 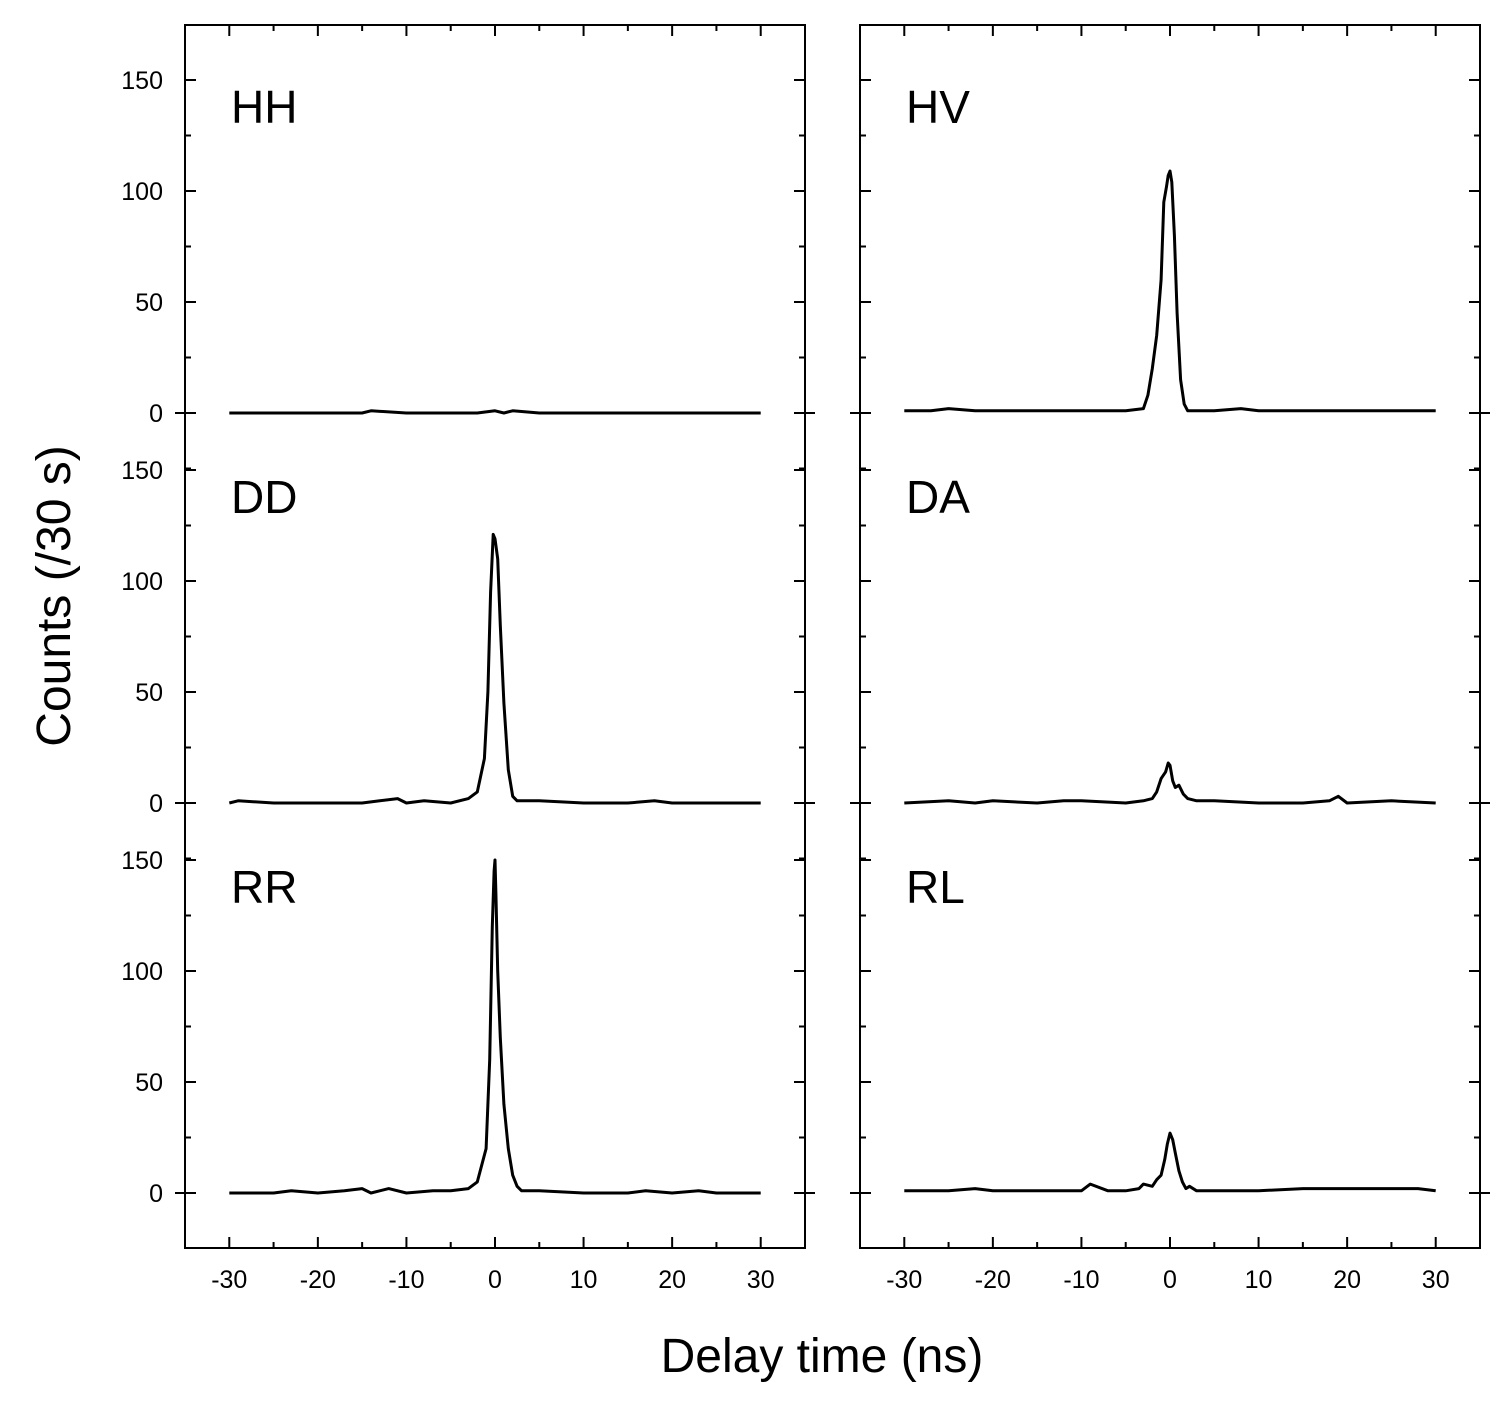 What do you see at coordinates (938, 107) in the screenshot?
I see `panel-label-hv: HV` at bounding box center [938, 107].